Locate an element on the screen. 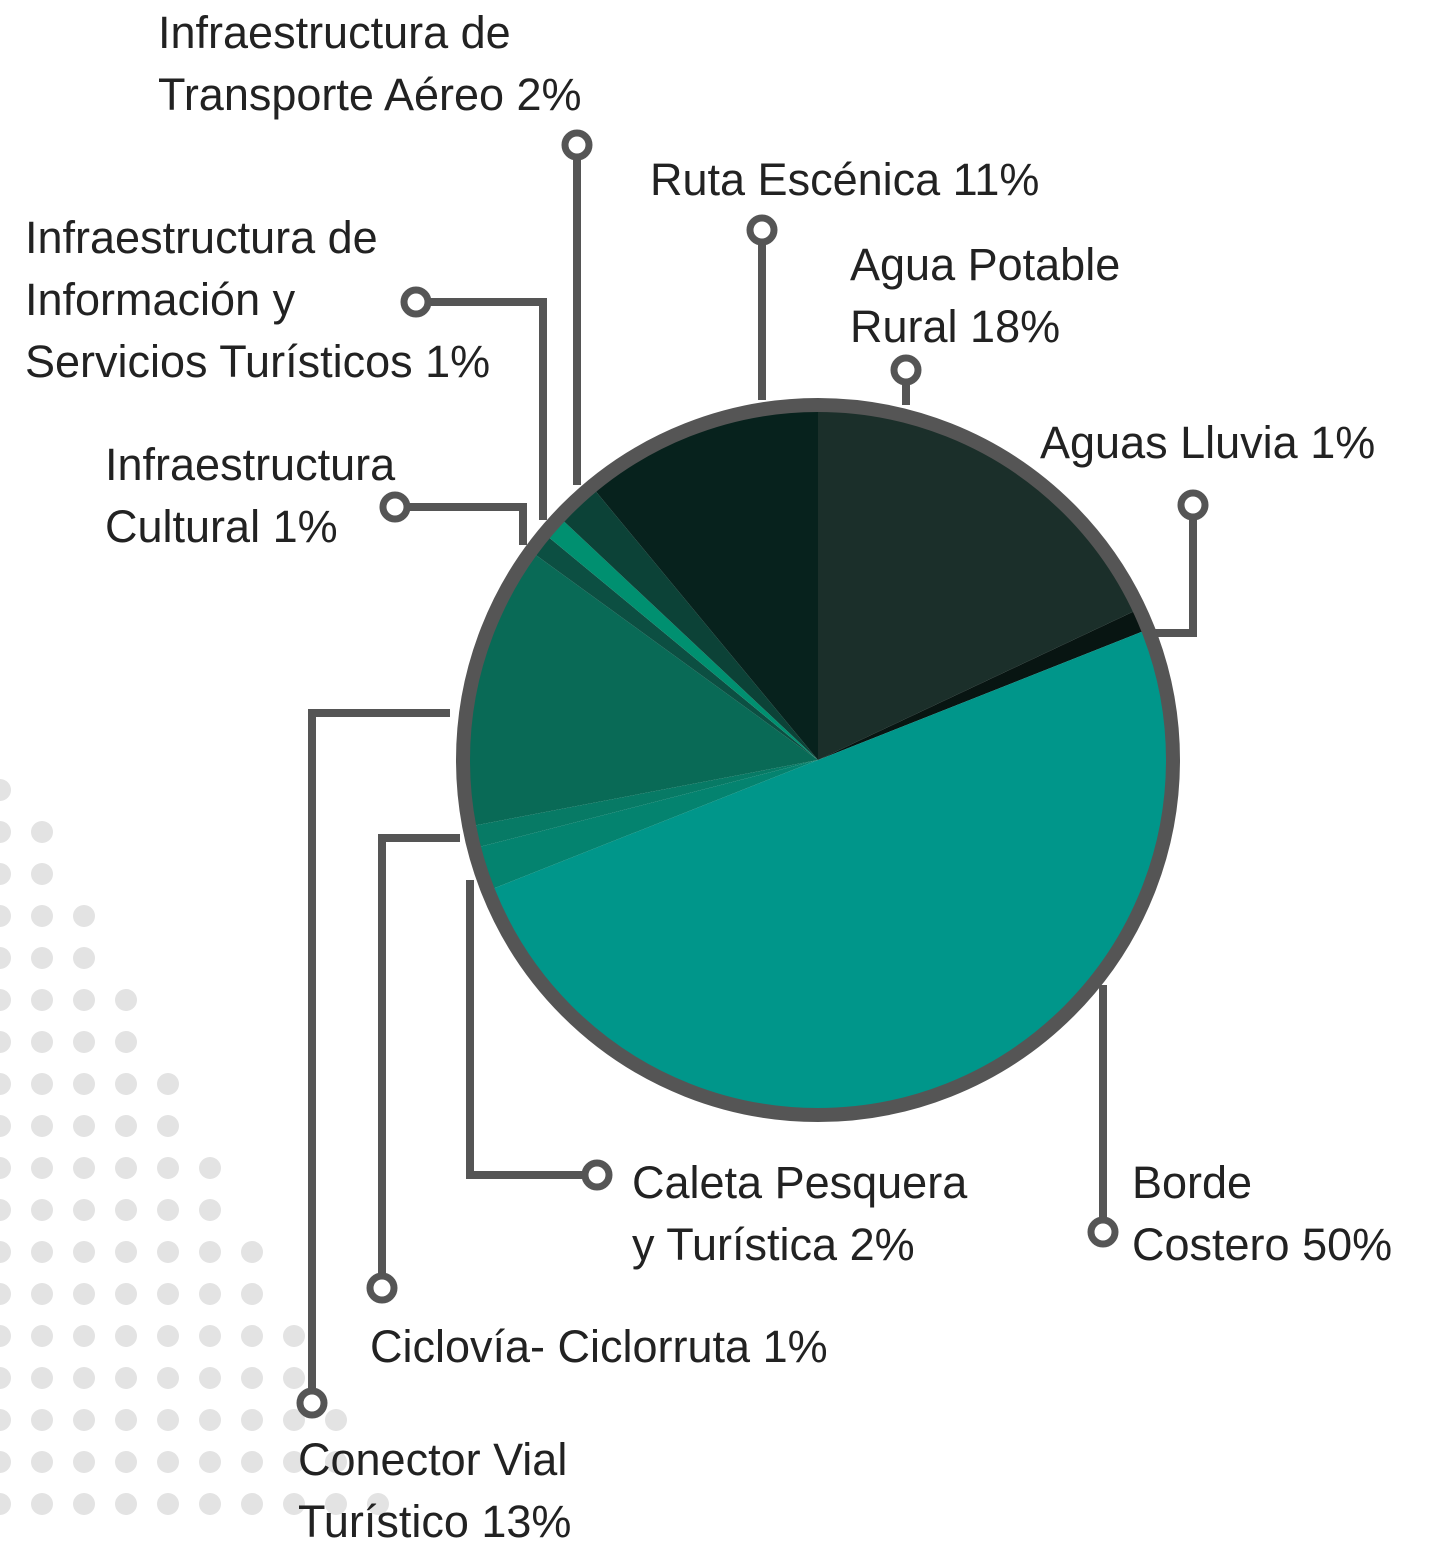  category-name: Infraestructura Cultural is located at coordinates (250, 495).